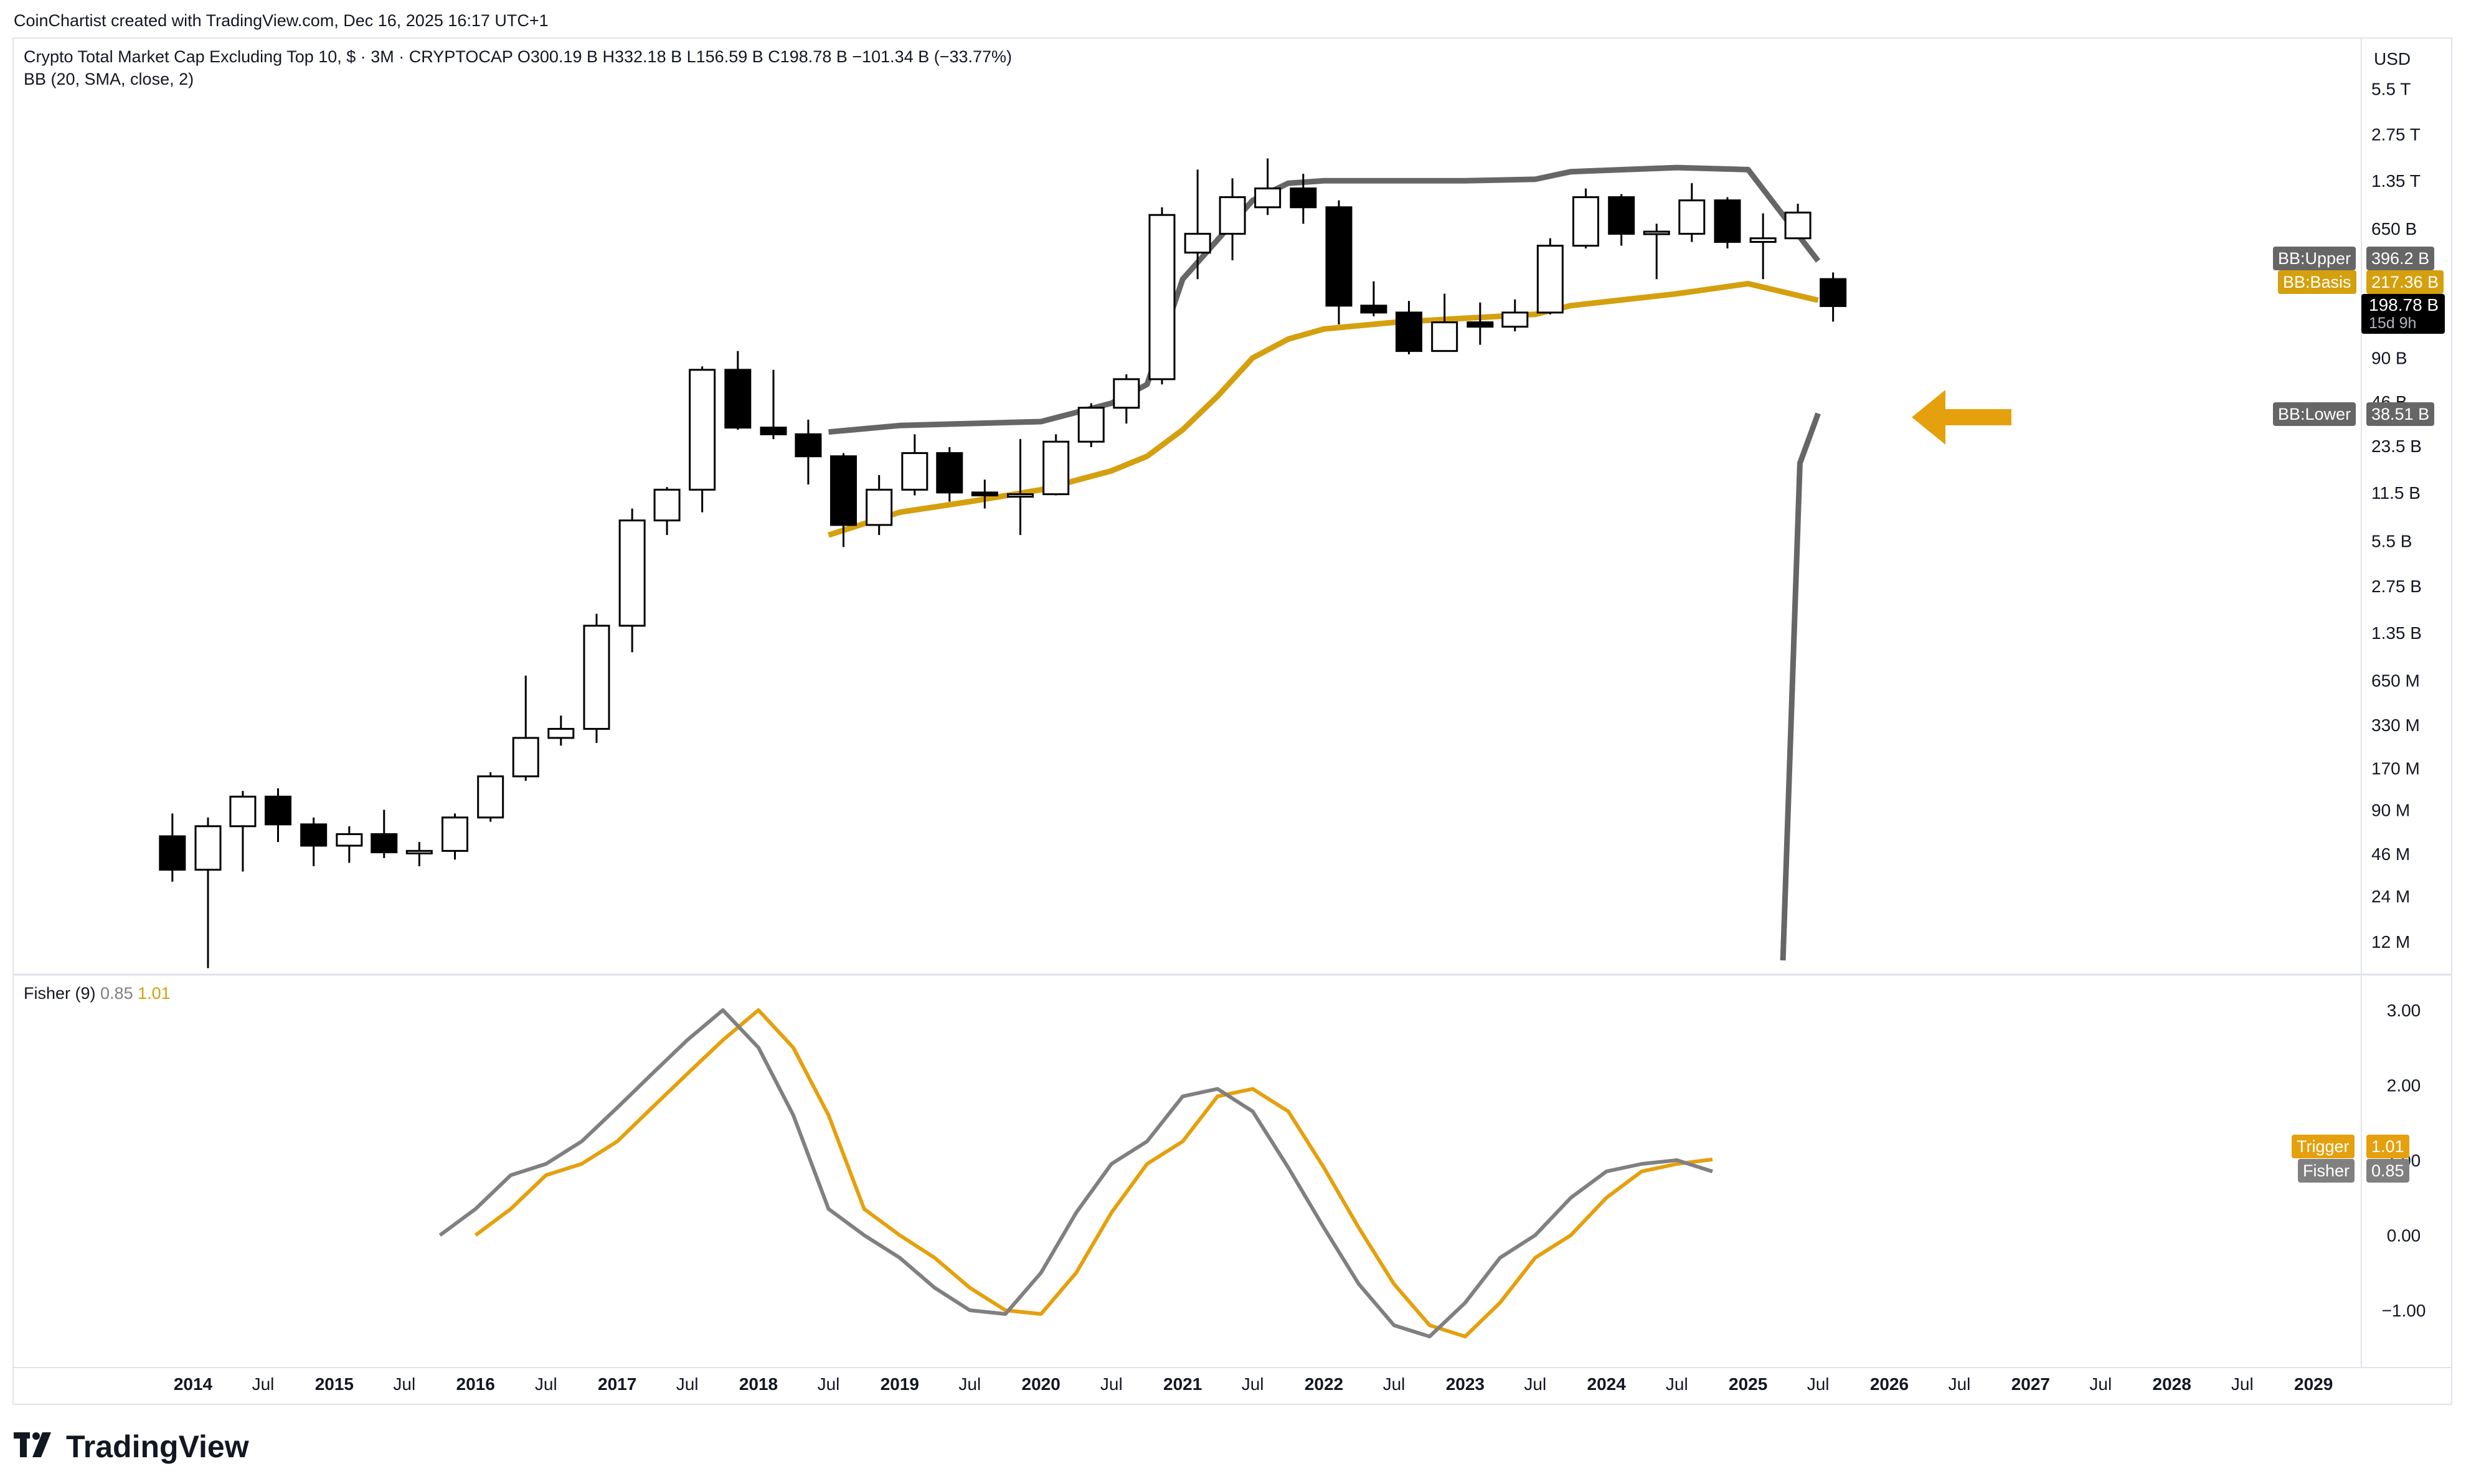 The height and width of the screenshot is (1484, 2466). What do you see at coordinates (2404, 1235) in the screenshot?
I see `fisher-tick-label: 0.00` at bounding box center [2404, 1235].